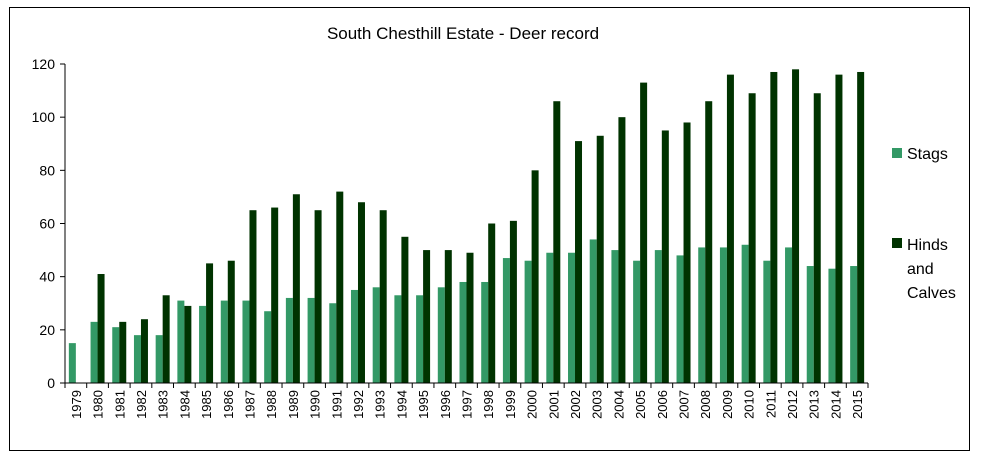 Image resolution: width=981 pixels, height=461 pixels. What do you see at coordinates (293, 404) in the screenshot?
I see `x-tick-label: 1989` at bounding box center [293, 404].